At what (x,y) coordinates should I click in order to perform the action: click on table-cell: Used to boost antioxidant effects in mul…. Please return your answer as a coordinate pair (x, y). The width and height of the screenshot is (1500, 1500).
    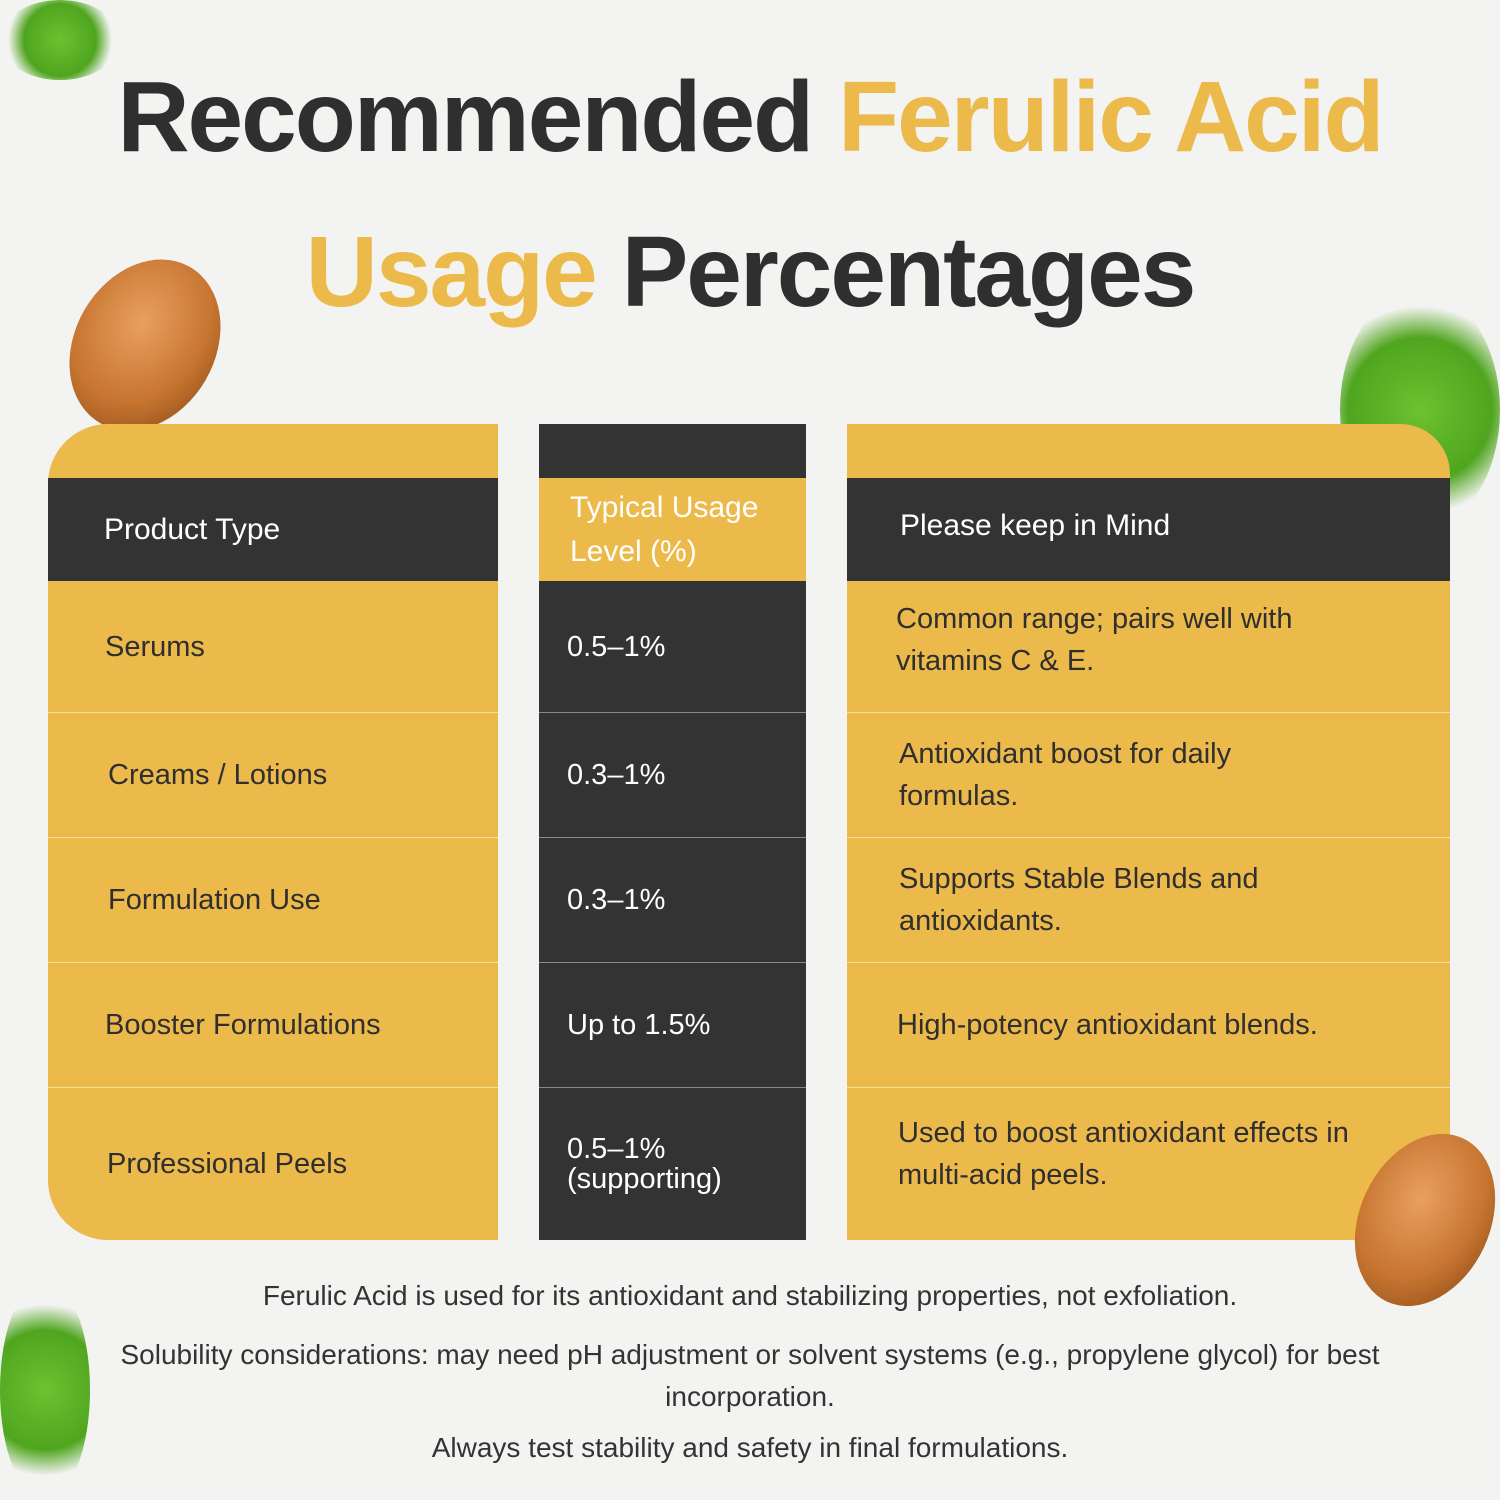
    Looking at the image, I should click on (1148, 1163).